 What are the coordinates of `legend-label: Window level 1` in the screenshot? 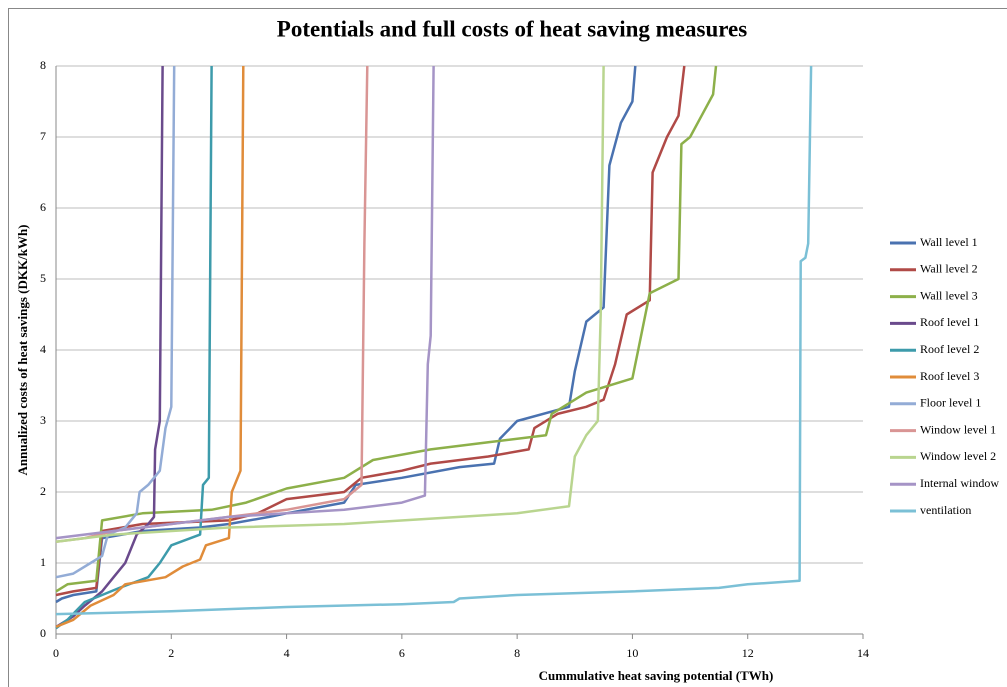 It's located at (958, 429).